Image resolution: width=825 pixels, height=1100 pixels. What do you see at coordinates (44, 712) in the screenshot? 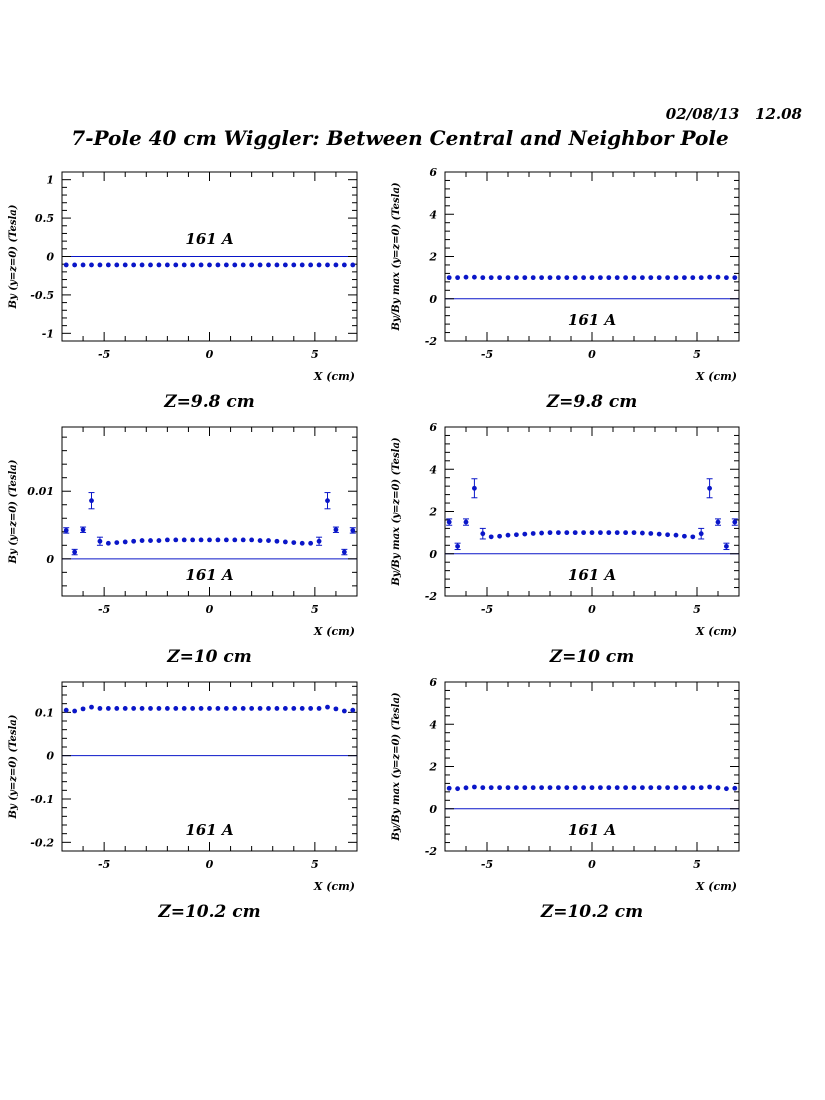
I see `y-tick-label: 0.1` at bounding box center [44, 712].